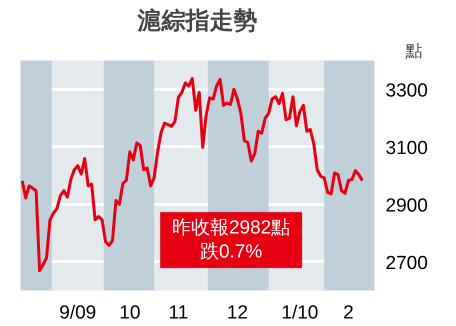 The width and height of the screenshot is (456, 326). Describe the element at coordinates (299, 313) in the screenshot. I see `x-tick-label: 1/10` at that location.